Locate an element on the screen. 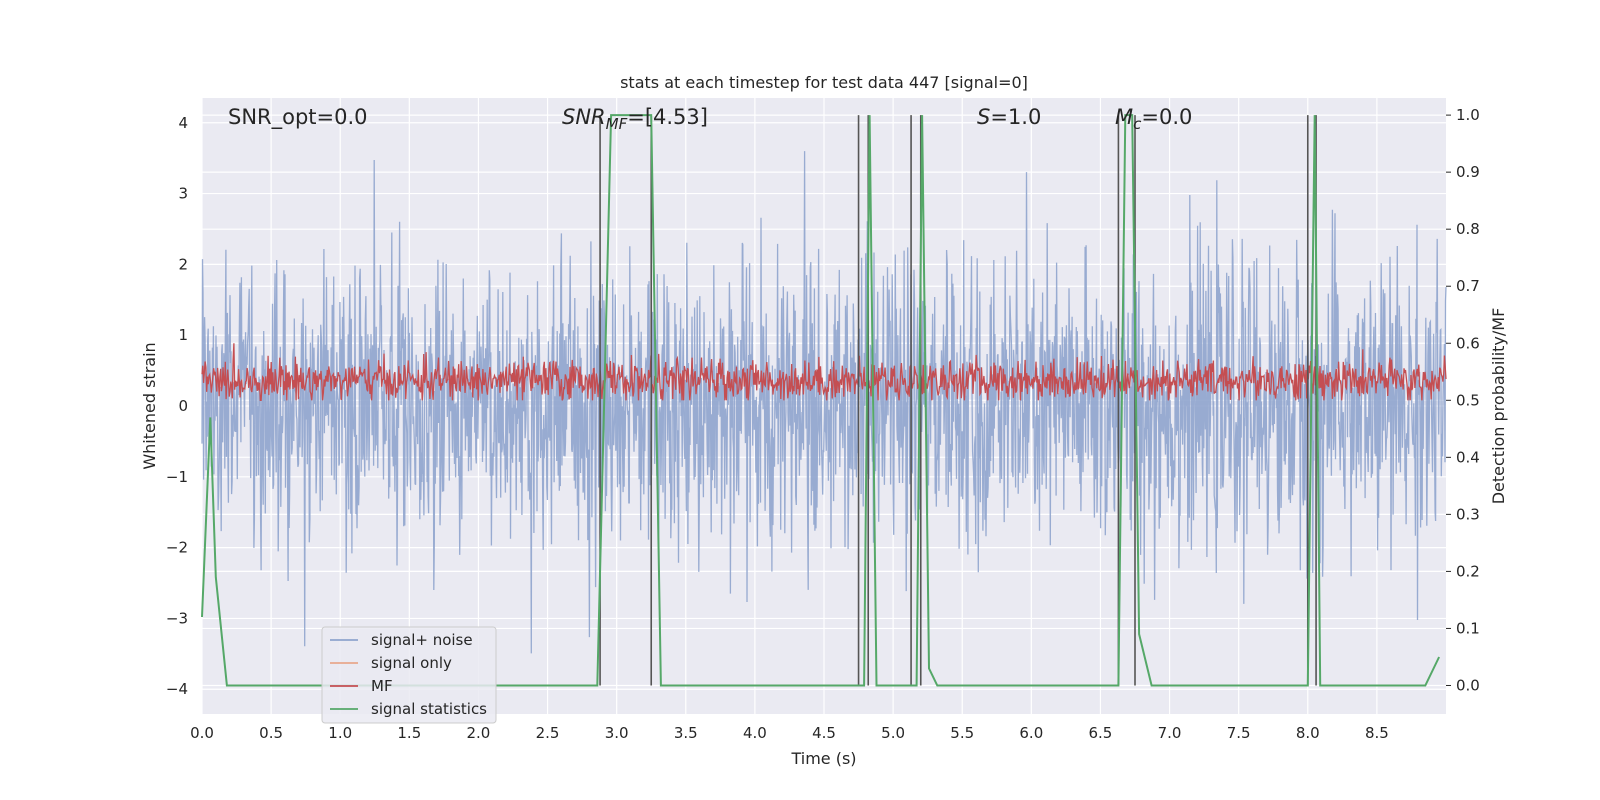 The height and width of the screenshot is (800, 1600). annotation-mc-sub: c is located at coordinates (1137, 124).